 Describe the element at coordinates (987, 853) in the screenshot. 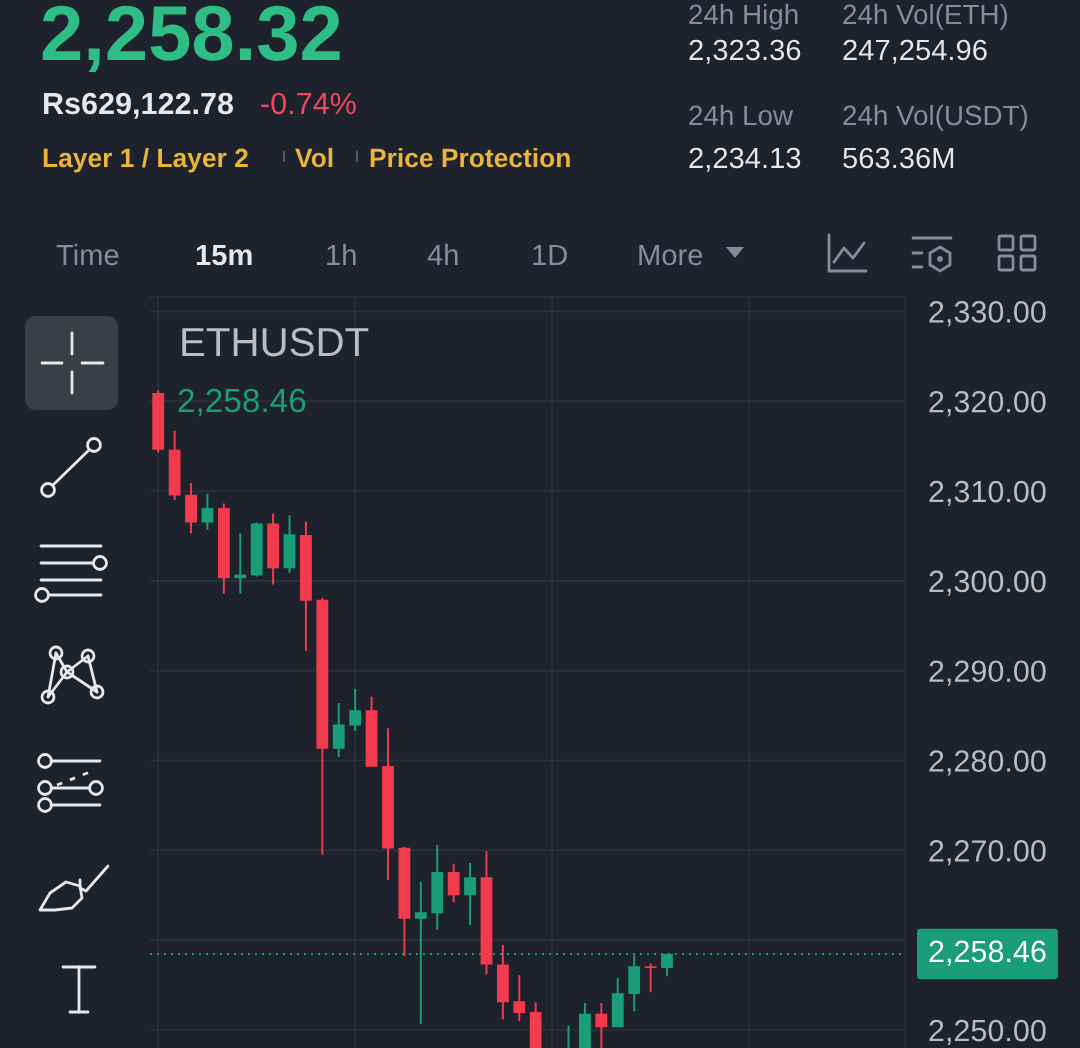

I see `y-tick-label: 2,270.00` at that location.